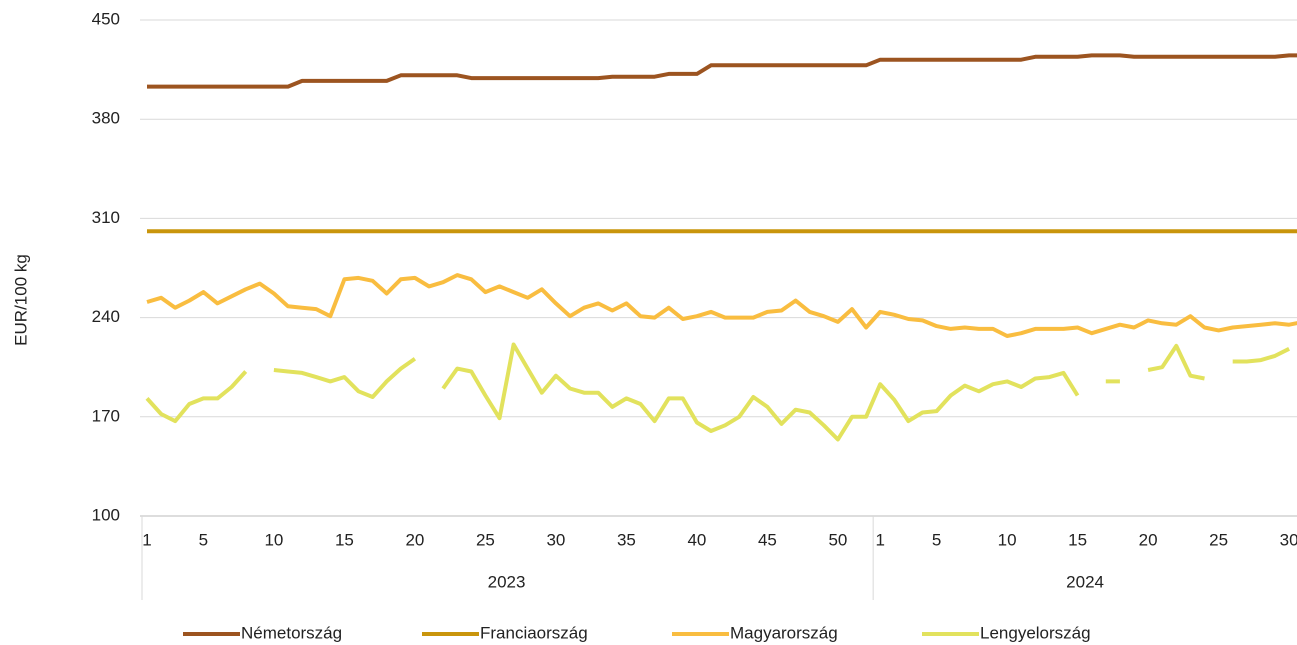 The height and width of the screenshot is (645, 1297). Describe the element at coordinates (534, 632) in the screenshot. I see `legend-label: Franciaország` at that location.